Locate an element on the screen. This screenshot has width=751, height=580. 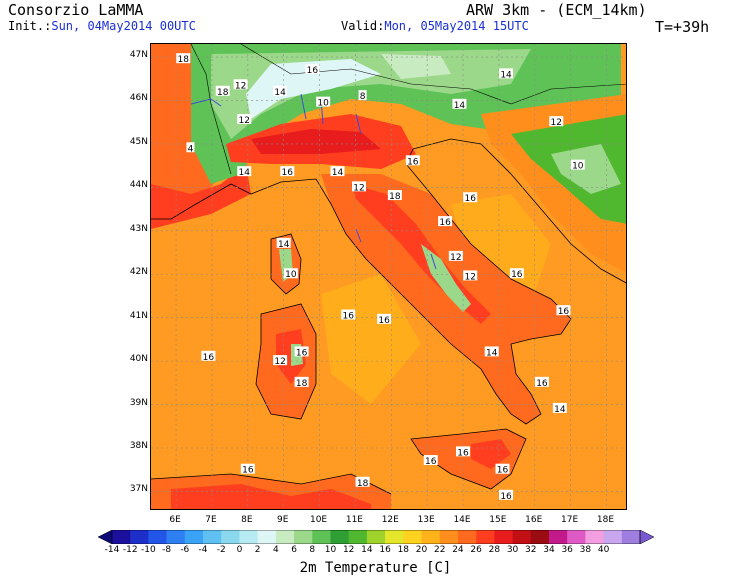
model-title: ARW 3km - (ECM_14km) is located at coordinates (556, 10).